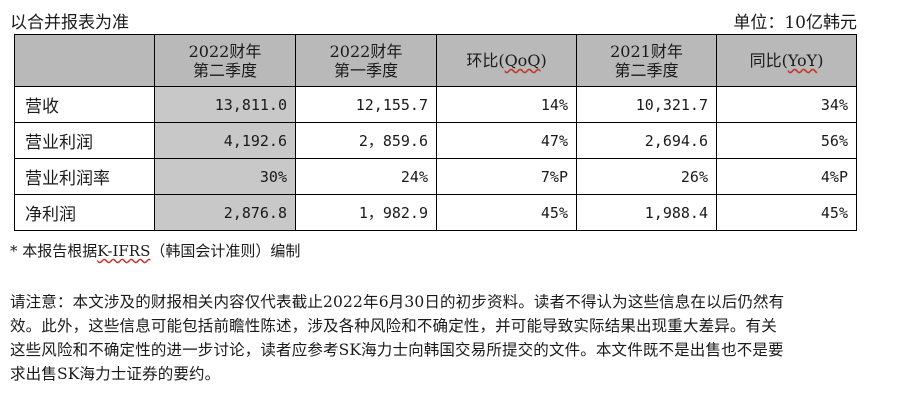 The height and width of the screenshot is (404, 912). What do you see at coordinates (84, 212) in the screenshot?
I see `row-label: 净利润` at bounding box center [84, 212].